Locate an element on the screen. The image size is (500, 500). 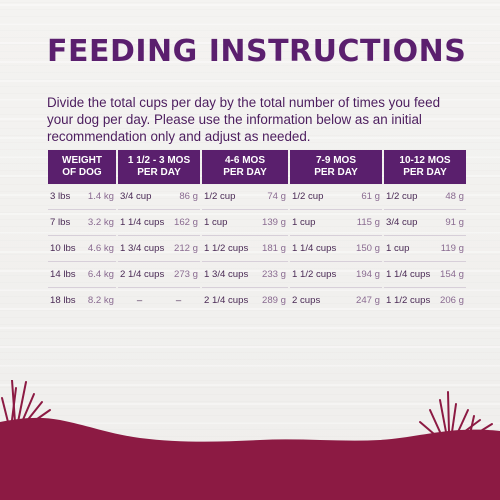
header-10-12-mos: 10-12 MOS PER DAY is located at coordinates (425, 167).